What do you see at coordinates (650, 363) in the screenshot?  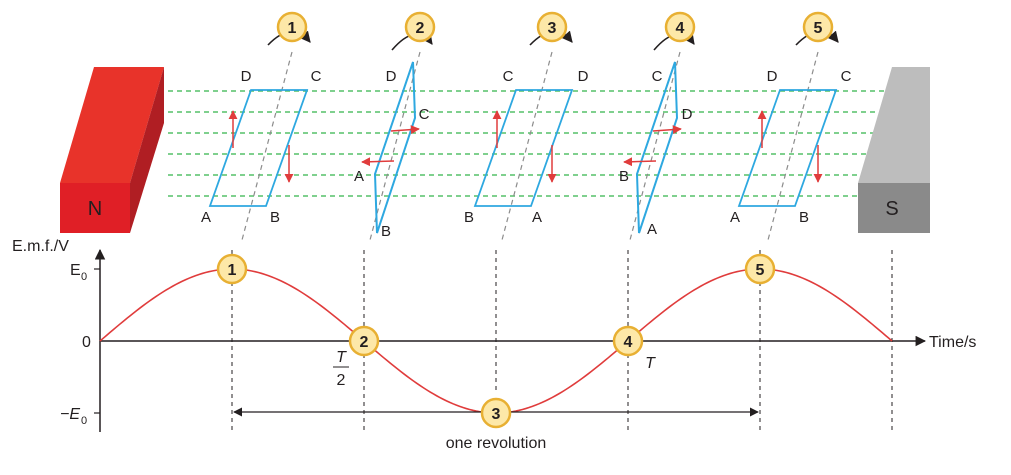 I see `period-label: T` at bounding box center [650, 363].